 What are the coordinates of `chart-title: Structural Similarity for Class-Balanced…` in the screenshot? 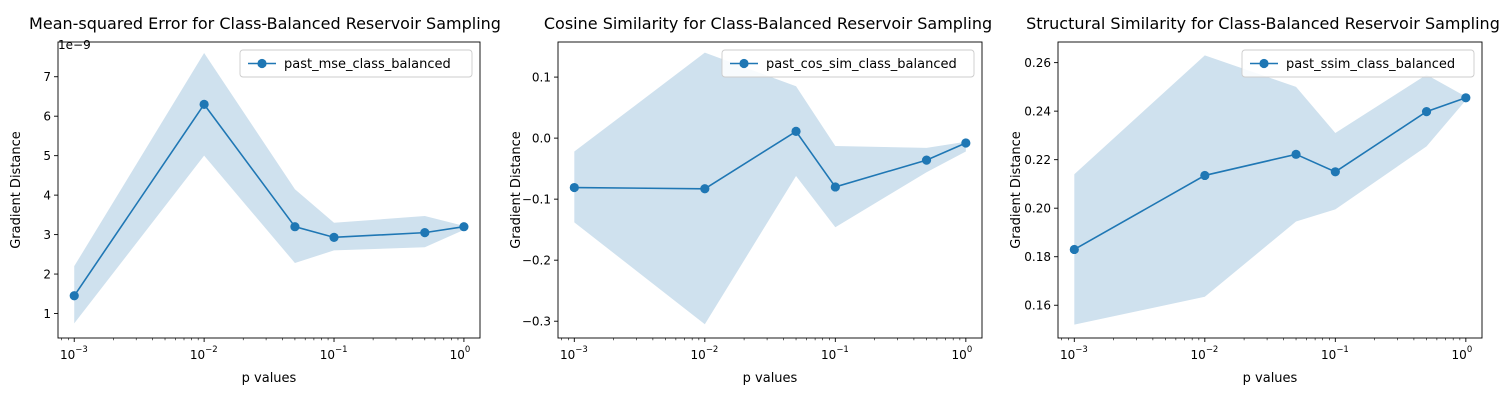 It's located at (1263, 23).